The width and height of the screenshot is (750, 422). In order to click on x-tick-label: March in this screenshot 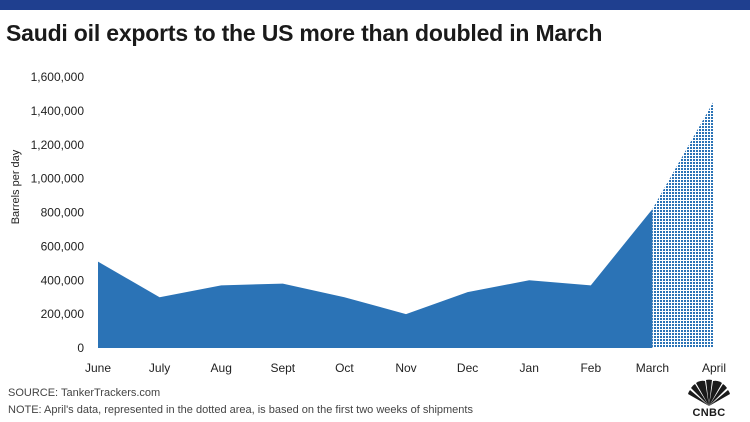, I will do `click(652, 368)`.